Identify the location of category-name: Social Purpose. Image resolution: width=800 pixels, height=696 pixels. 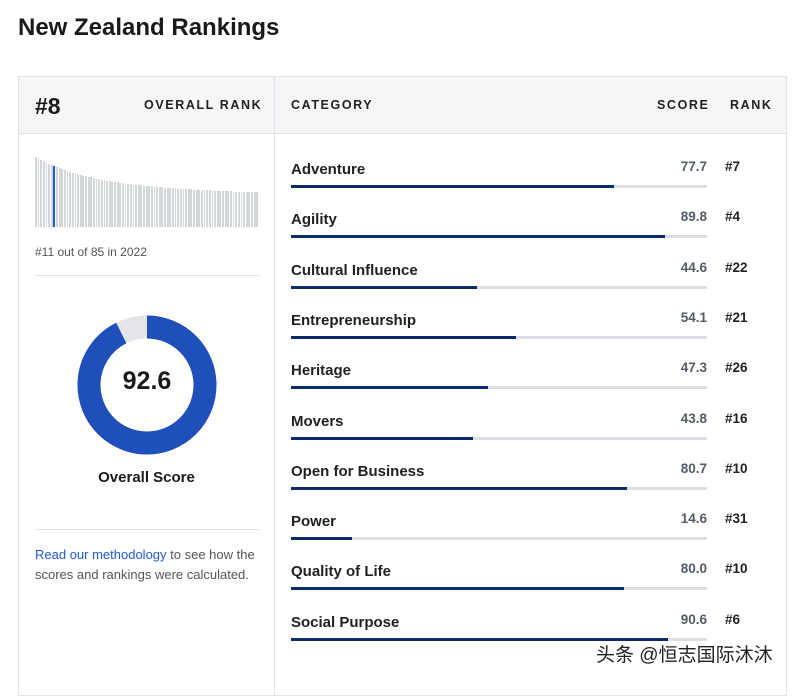
(345, 622).